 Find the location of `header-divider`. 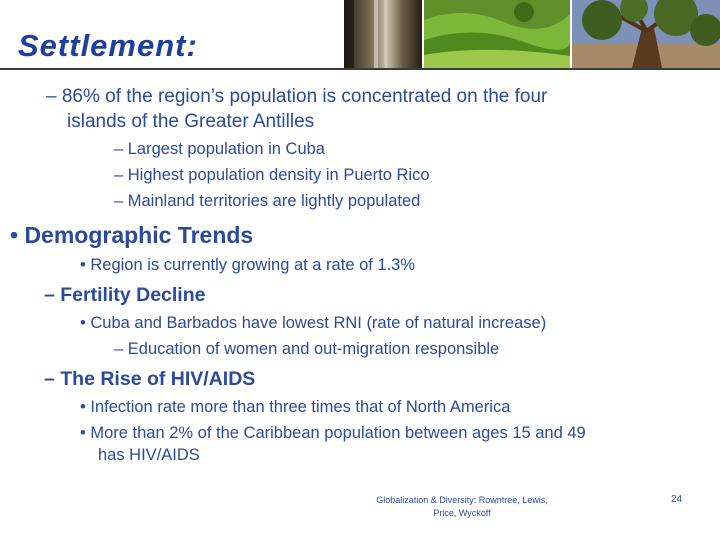

header-divider is located at coordinates (360, 69).